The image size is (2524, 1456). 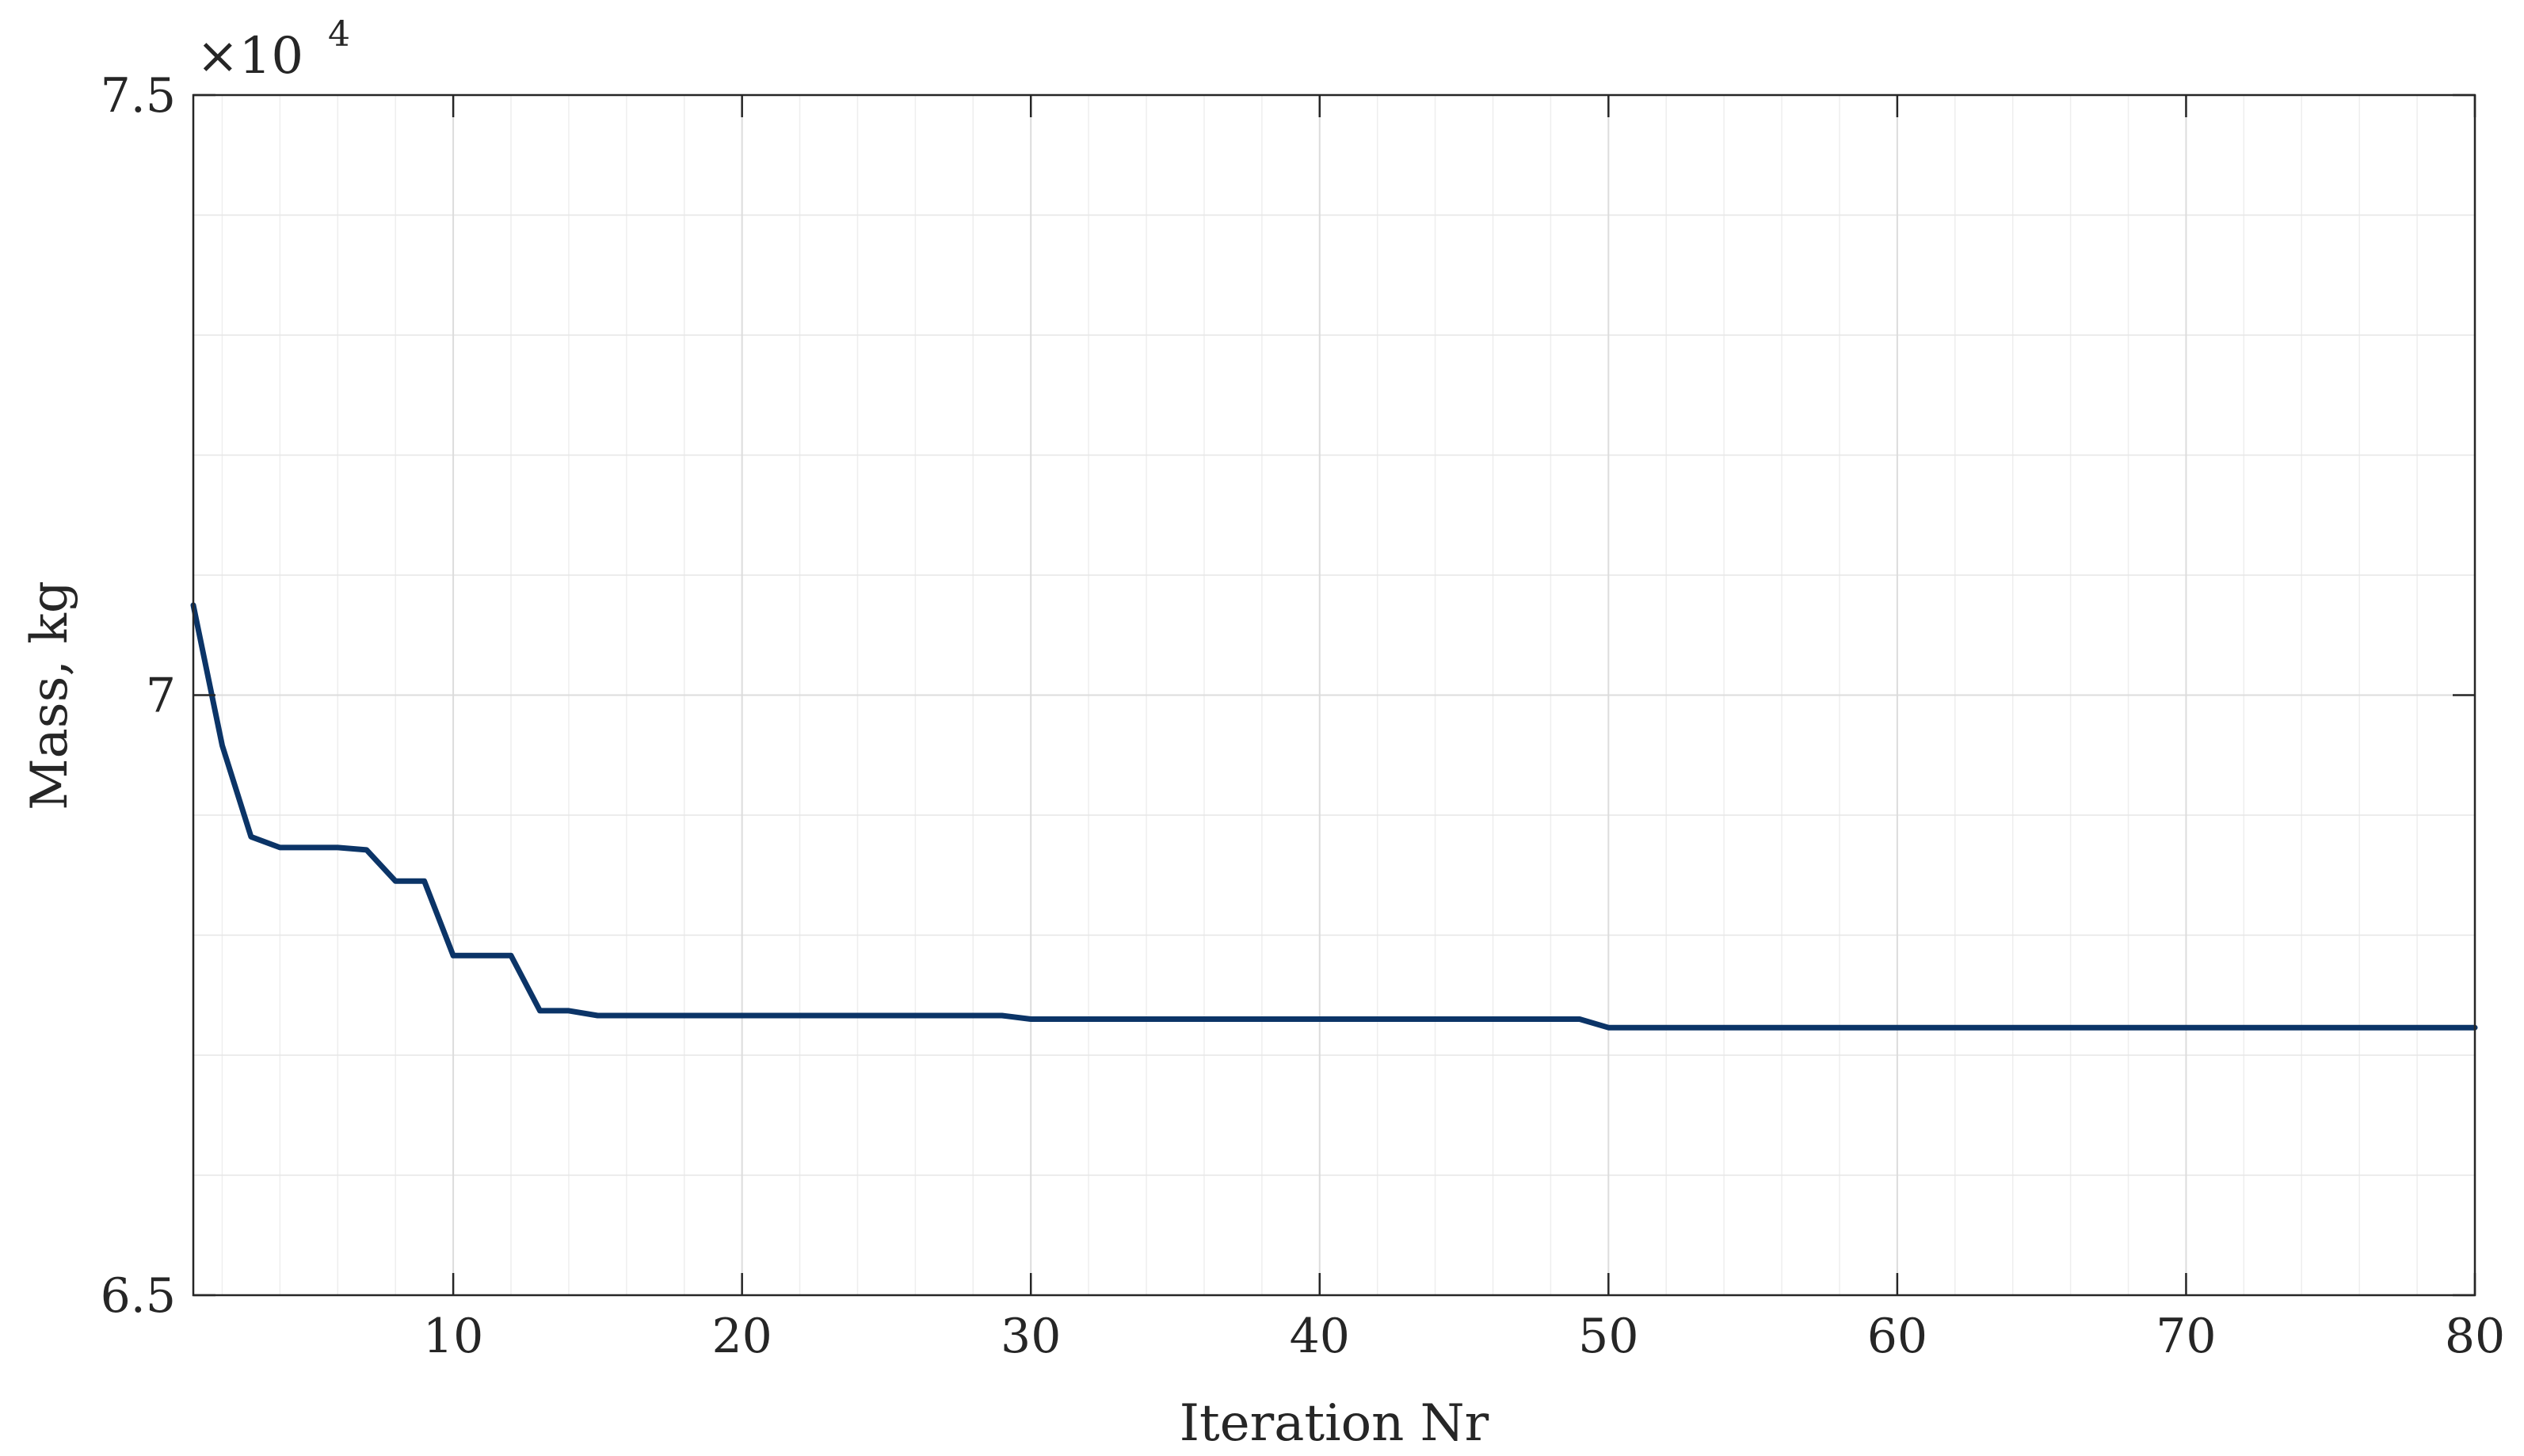 I want to click on y-exponent-power: 4, so click(x=339, y=34).